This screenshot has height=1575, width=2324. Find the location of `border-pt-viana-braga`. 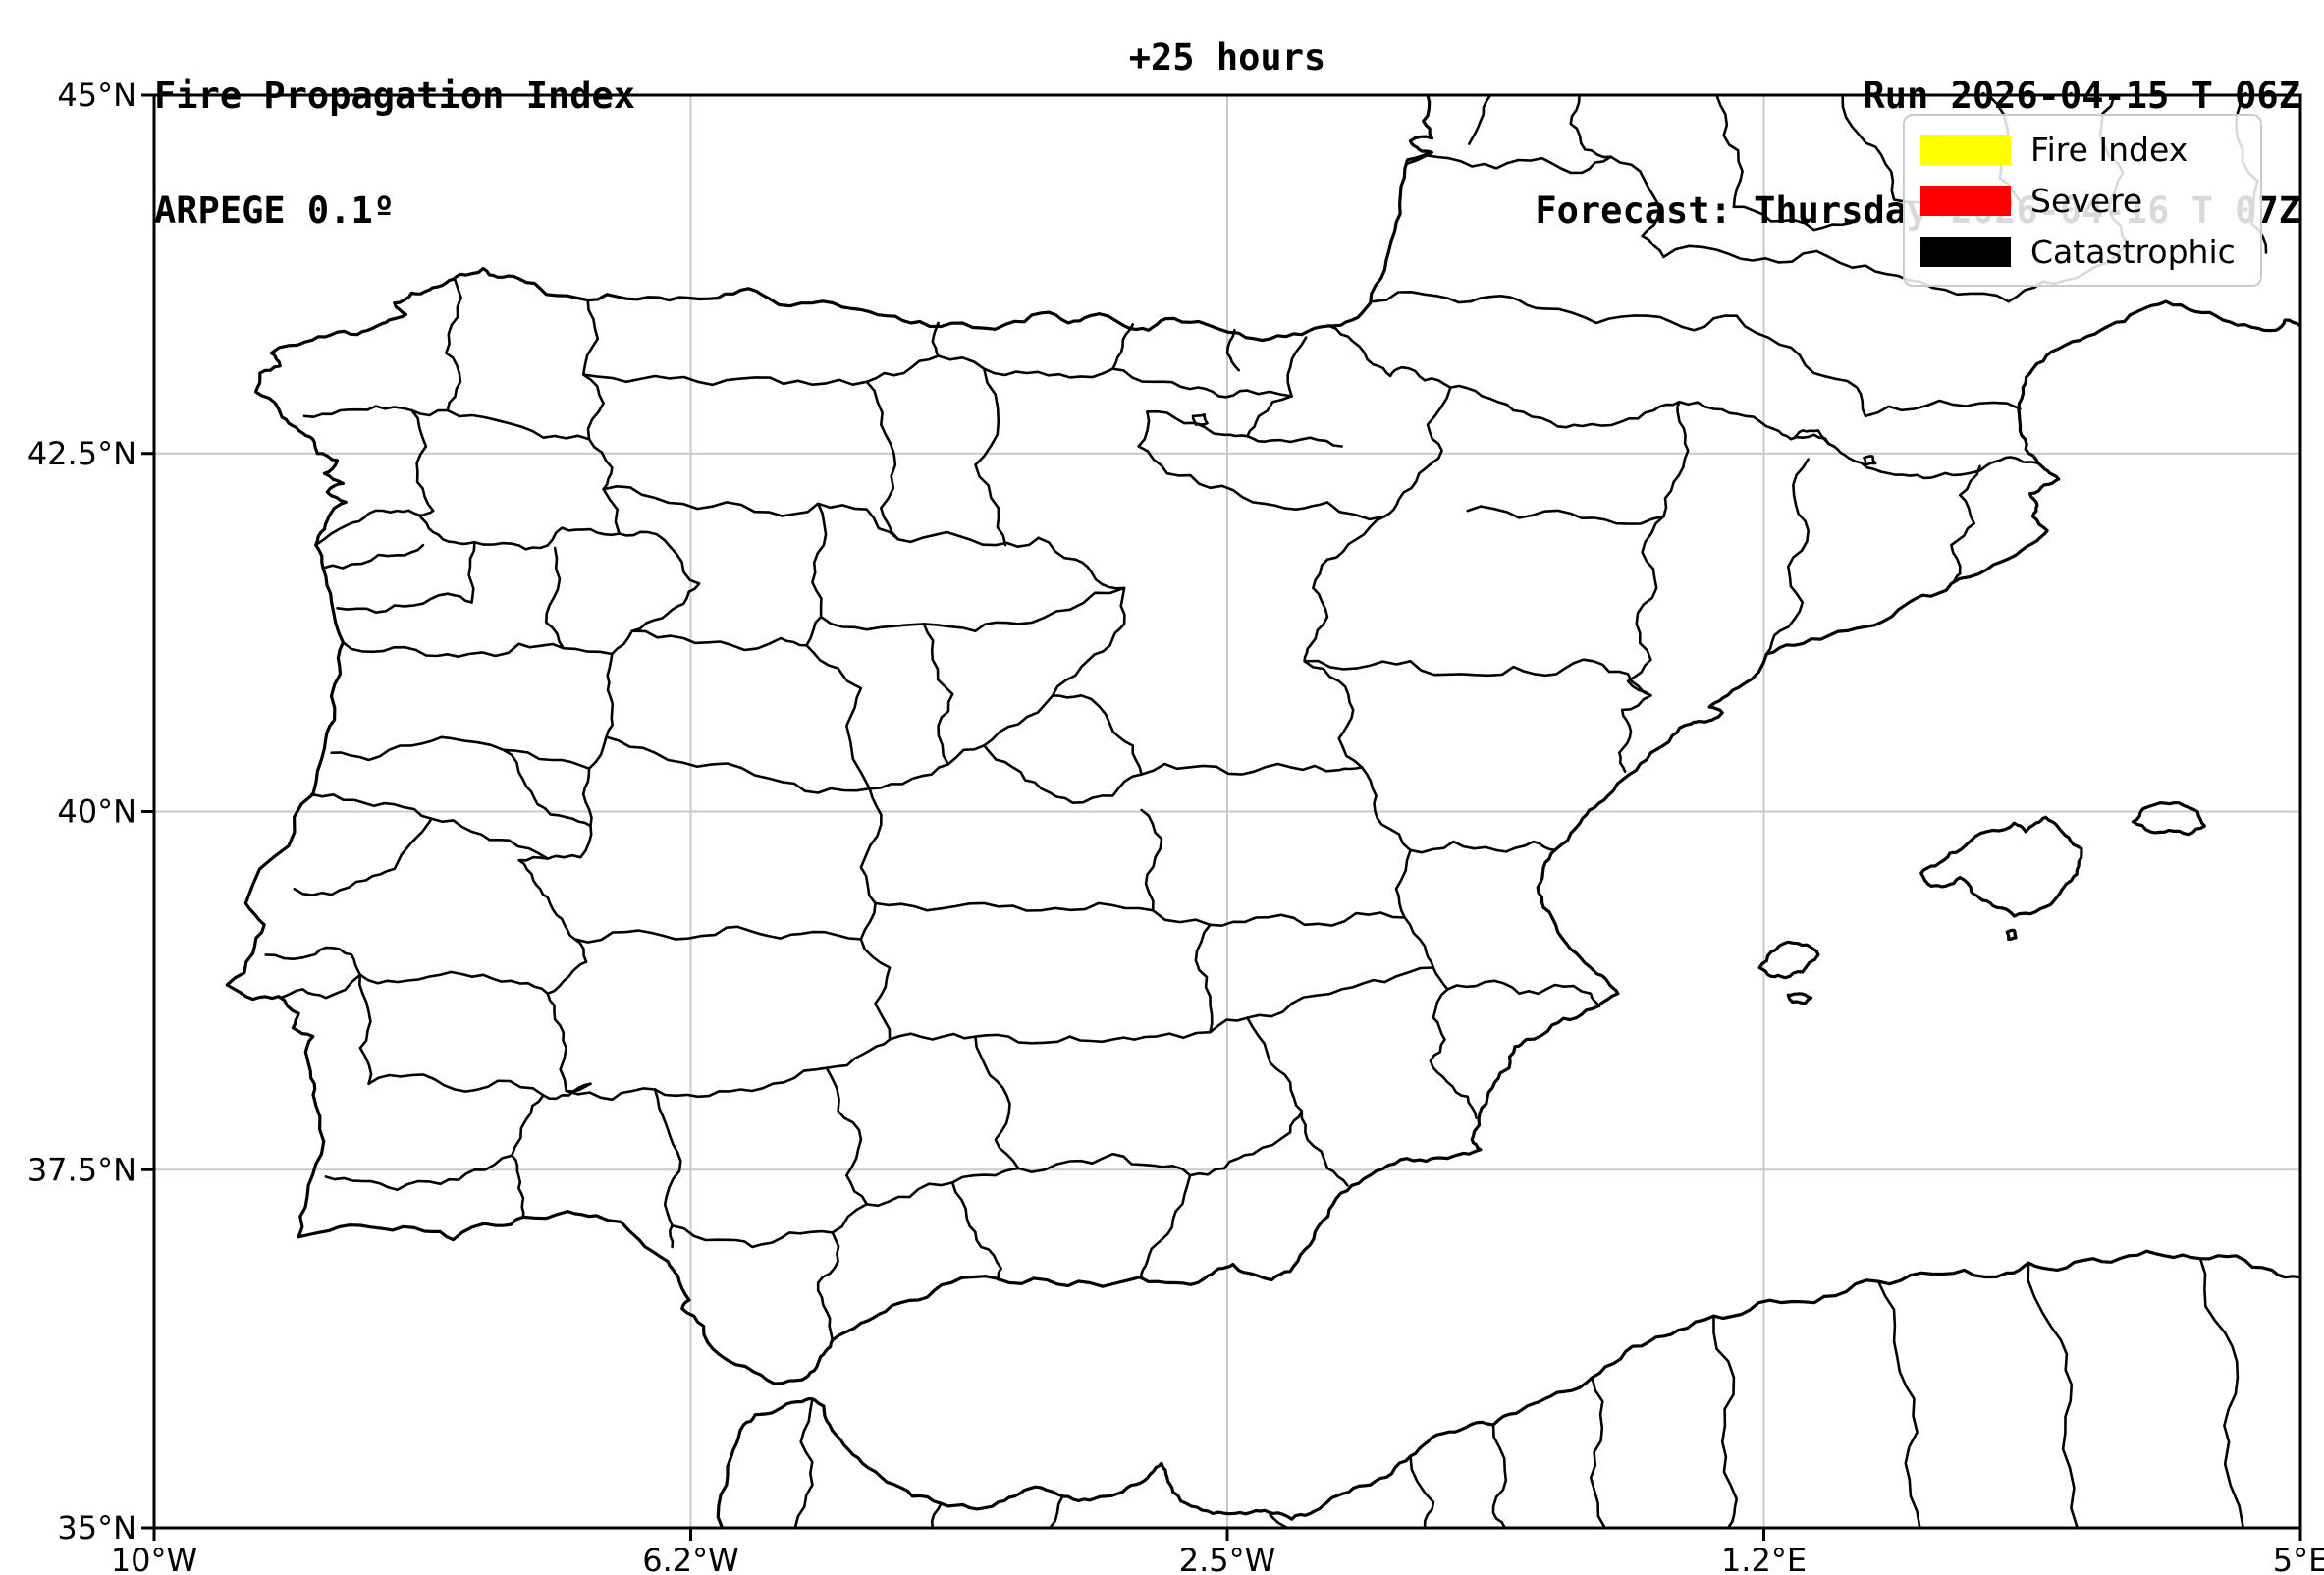

border-pt-viana-braga is located at coordinates (373, 556).